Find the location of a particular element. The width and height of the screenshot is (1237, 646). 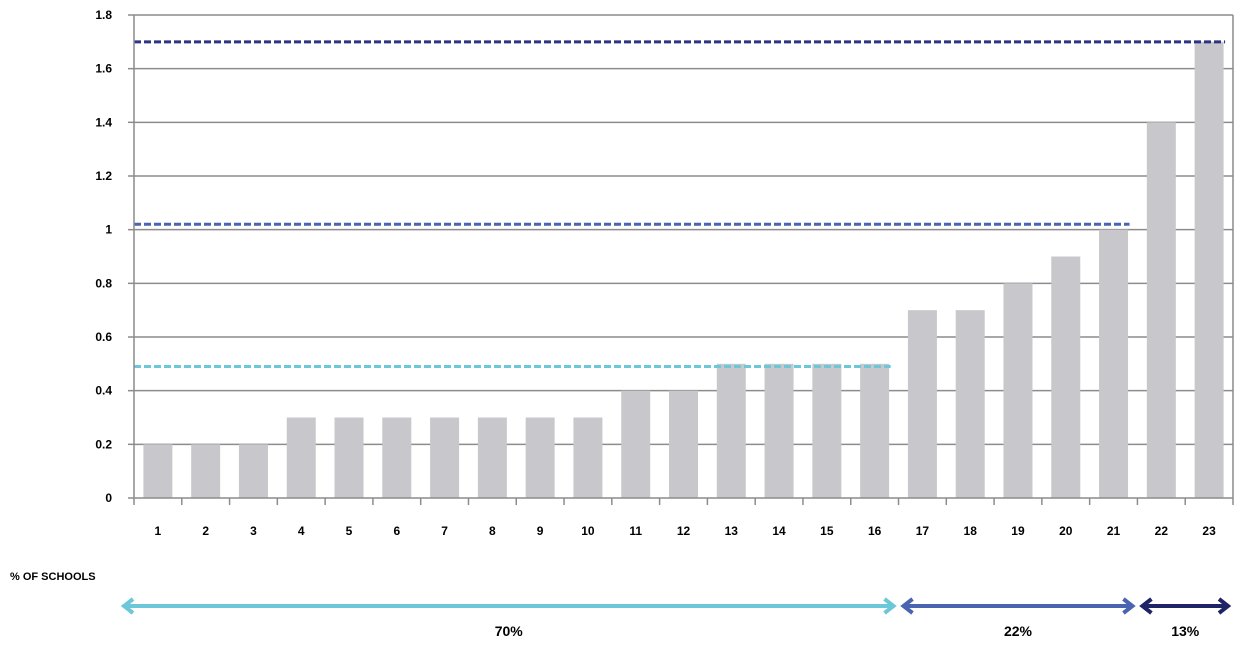

range-annotations: % OF SCHOOLS 70% 22% 13% is located at coordinates (621, 605).